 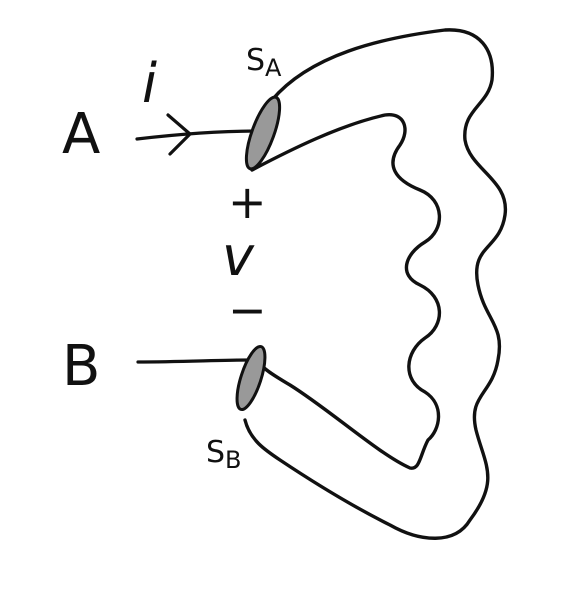 I want to click on terminal-b-label: B, so click(x=81, y=366).